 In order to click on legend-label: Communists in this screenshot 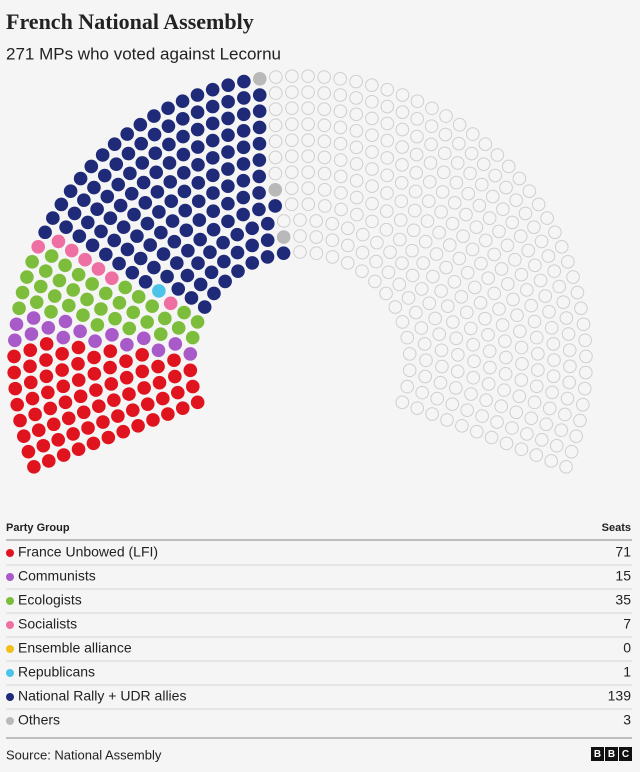, I will do `click(57, 576)`.